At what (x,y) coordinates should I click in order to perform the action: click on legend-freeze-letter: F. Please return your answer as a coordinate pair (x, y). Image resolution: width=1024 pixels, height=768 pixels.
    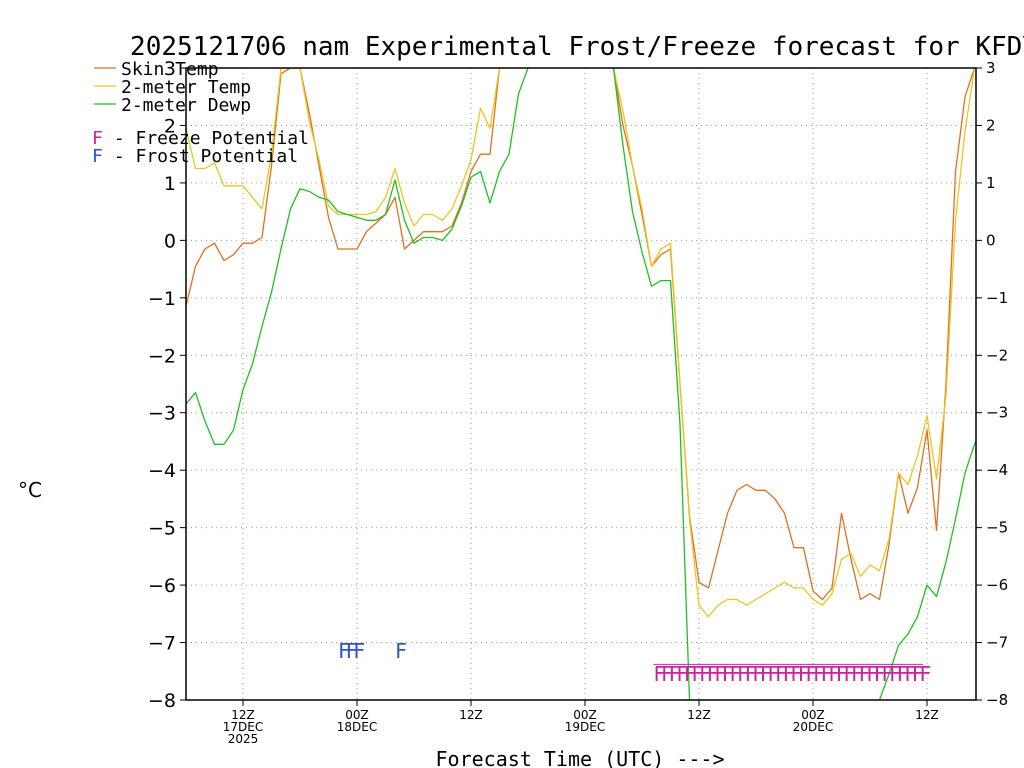
    Looking at the image, I should click on (97, 138).